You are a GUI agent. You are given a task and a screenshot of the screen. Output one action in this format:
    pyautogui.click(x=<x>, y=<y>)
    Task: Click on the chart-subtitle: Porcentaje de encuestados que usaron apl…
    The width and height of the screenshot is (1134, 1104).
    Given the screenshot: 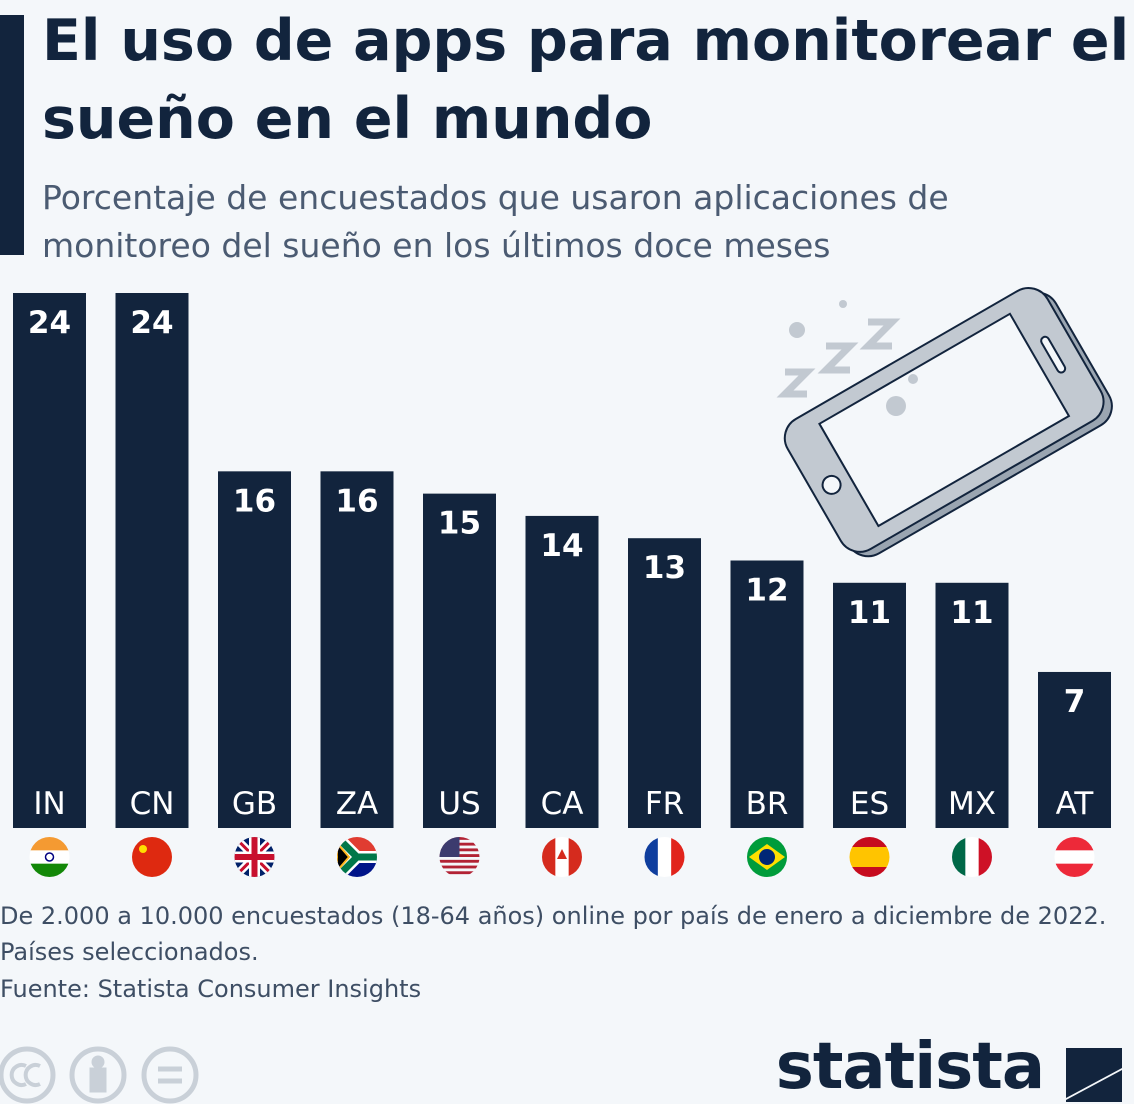 What is the action you would take?
    pyautogui.click(x=495, y=221)
    